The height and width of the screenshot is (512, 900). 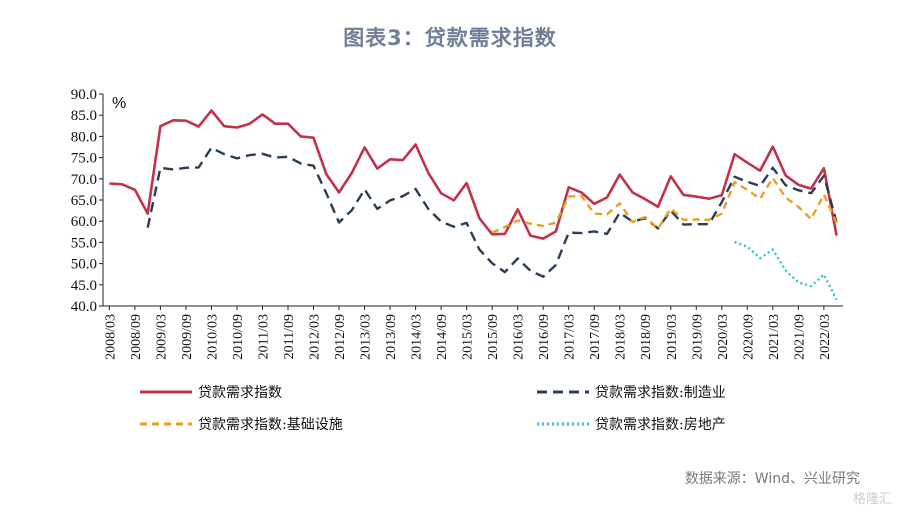 I want to click on x-tick-label: 2010/03, so click(x=212, y=337).